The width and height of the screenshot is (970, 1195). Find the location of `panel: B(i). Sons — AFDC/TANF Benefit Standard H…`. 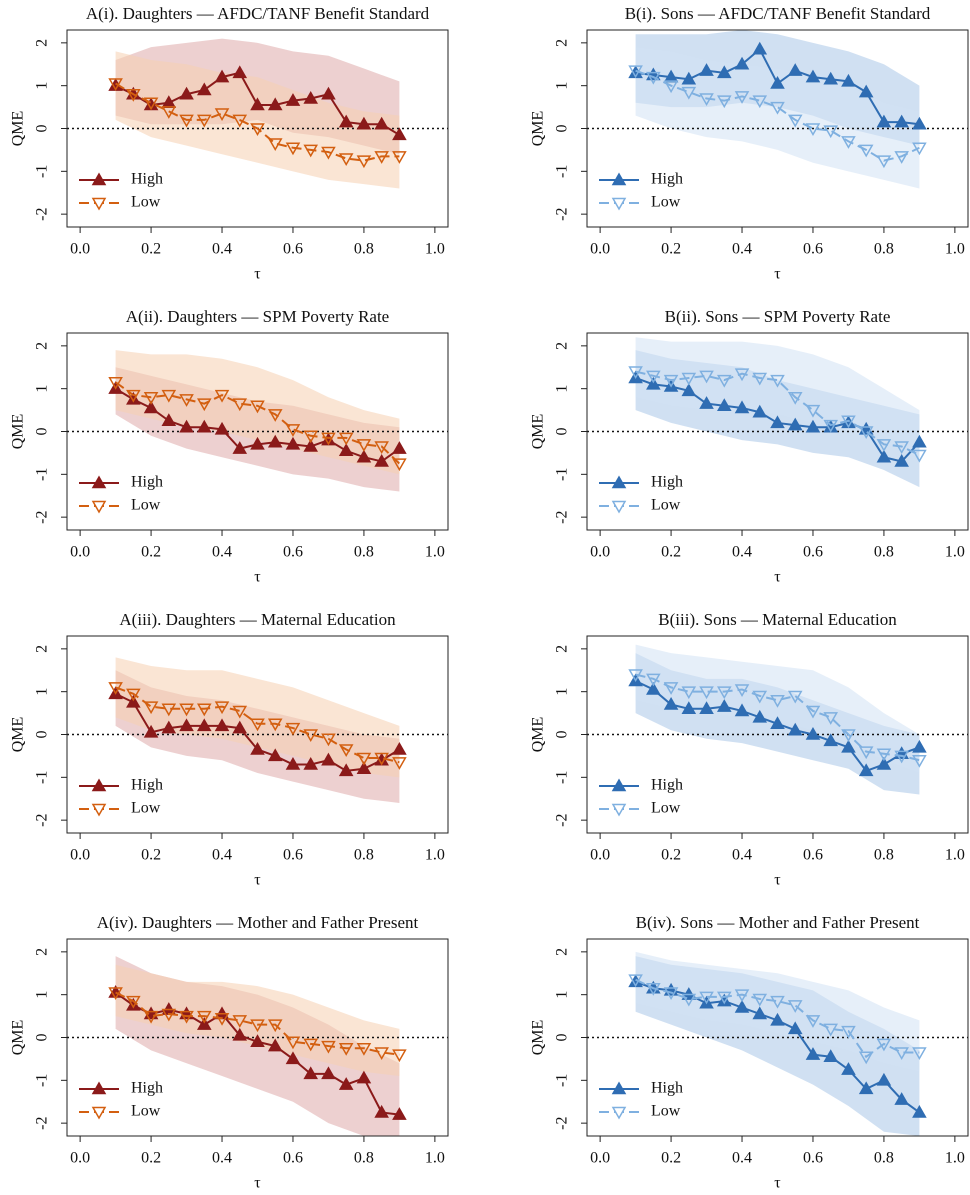

panel: B(i). Sons — AFDC/TANF Benefit Standard H… is located at coordinates (749, 143).